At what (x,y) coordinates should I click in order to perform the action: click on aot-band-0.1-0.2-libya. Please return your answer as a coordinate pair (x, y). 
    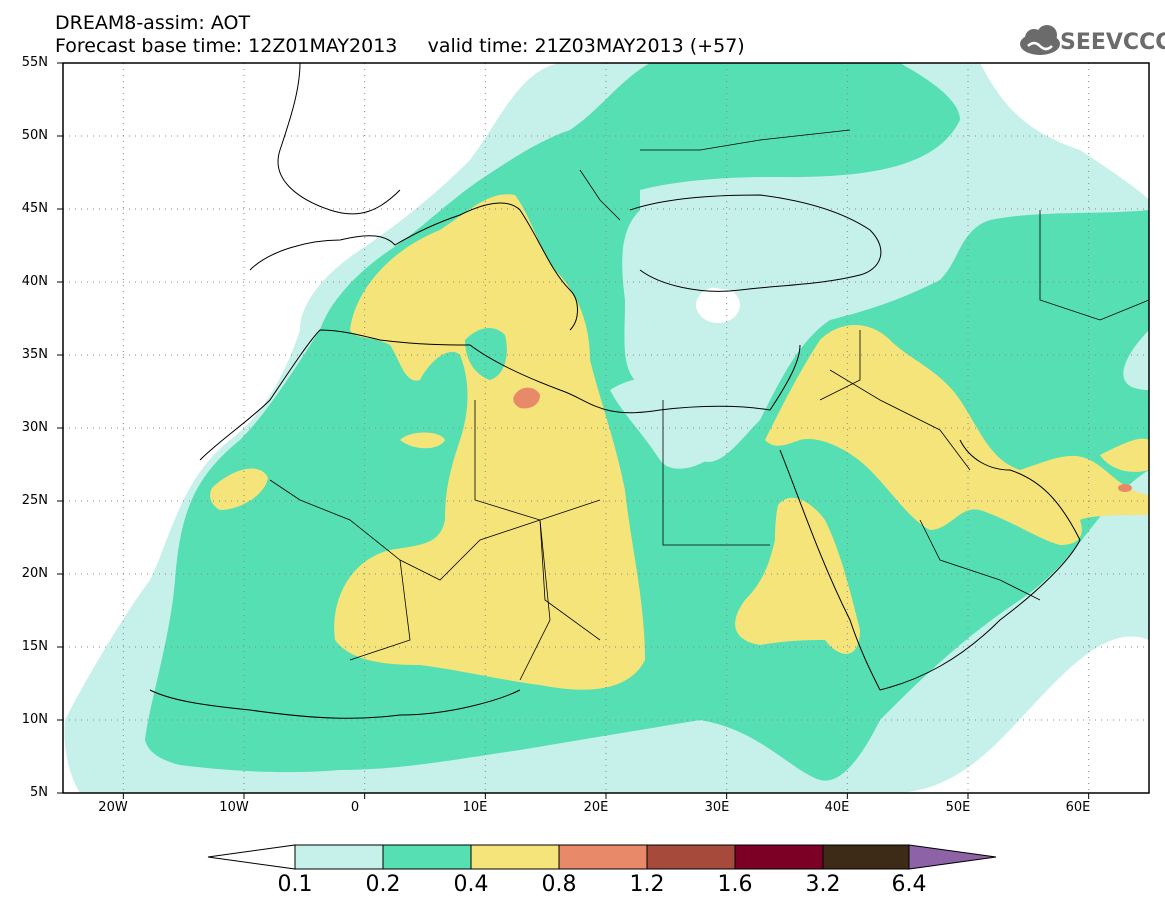
    Looking at the image, I should click on (681, 421).